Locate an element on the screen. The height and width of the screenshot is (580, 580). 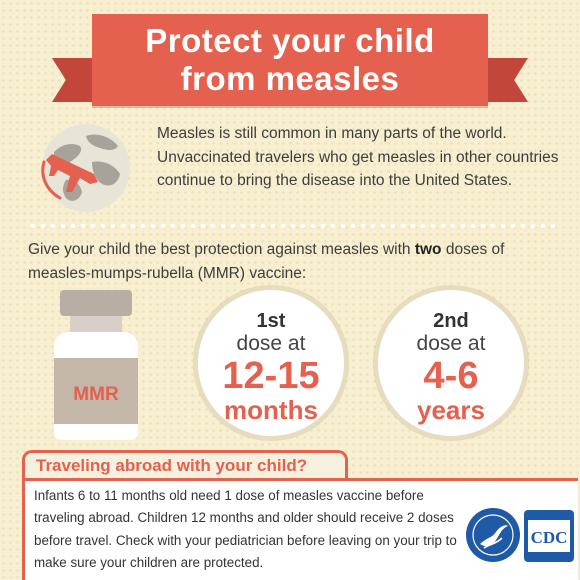
cdc-logo-mark: CDC is located at coordinates (549, 536).